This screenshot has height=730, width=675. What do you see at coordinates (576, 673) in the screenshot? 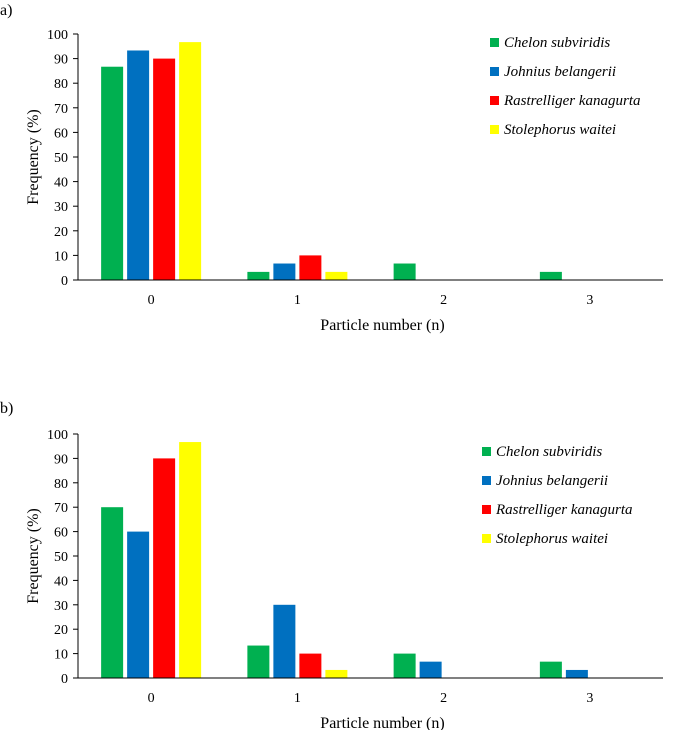
I see `bar-johnius-belangerii-n3` at bounding box center [576, 673].